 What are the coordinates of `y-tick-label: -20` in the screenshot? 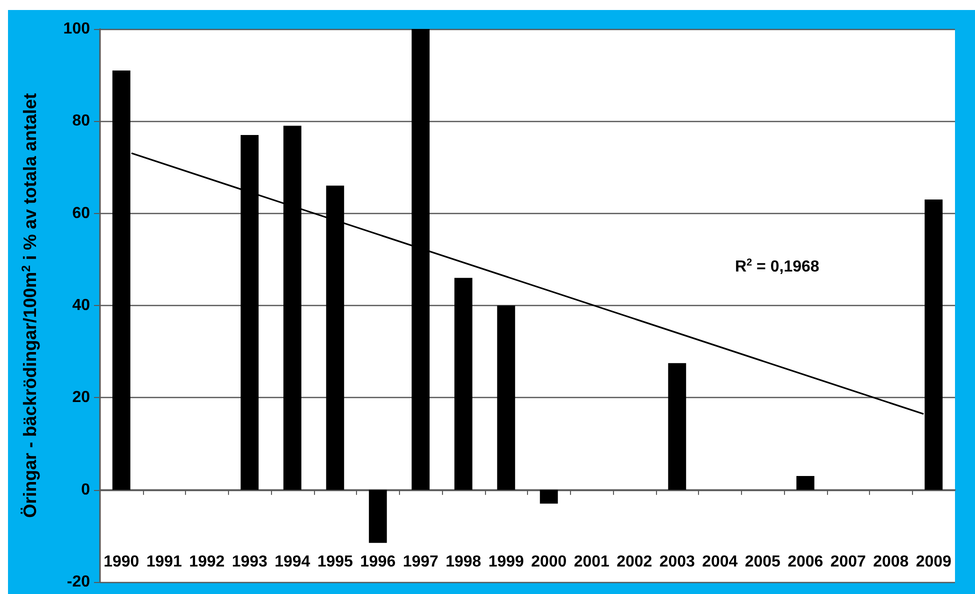 It's located at (78, 582).